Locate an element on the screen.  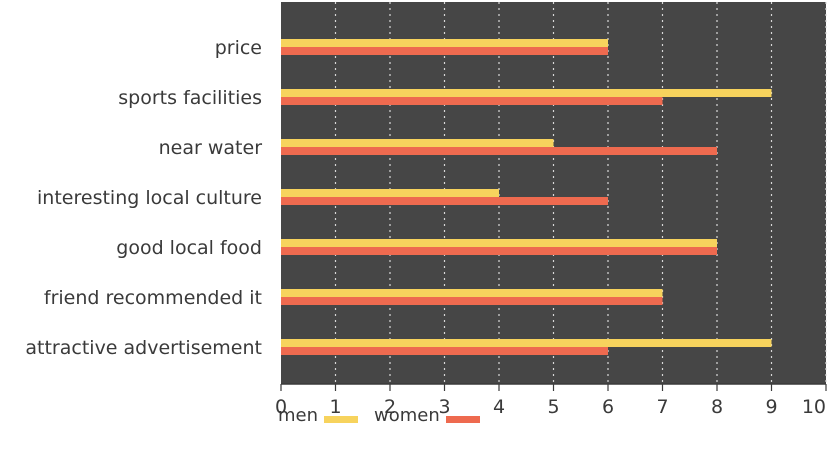
category-label: price is located at coordinates (238, 48).